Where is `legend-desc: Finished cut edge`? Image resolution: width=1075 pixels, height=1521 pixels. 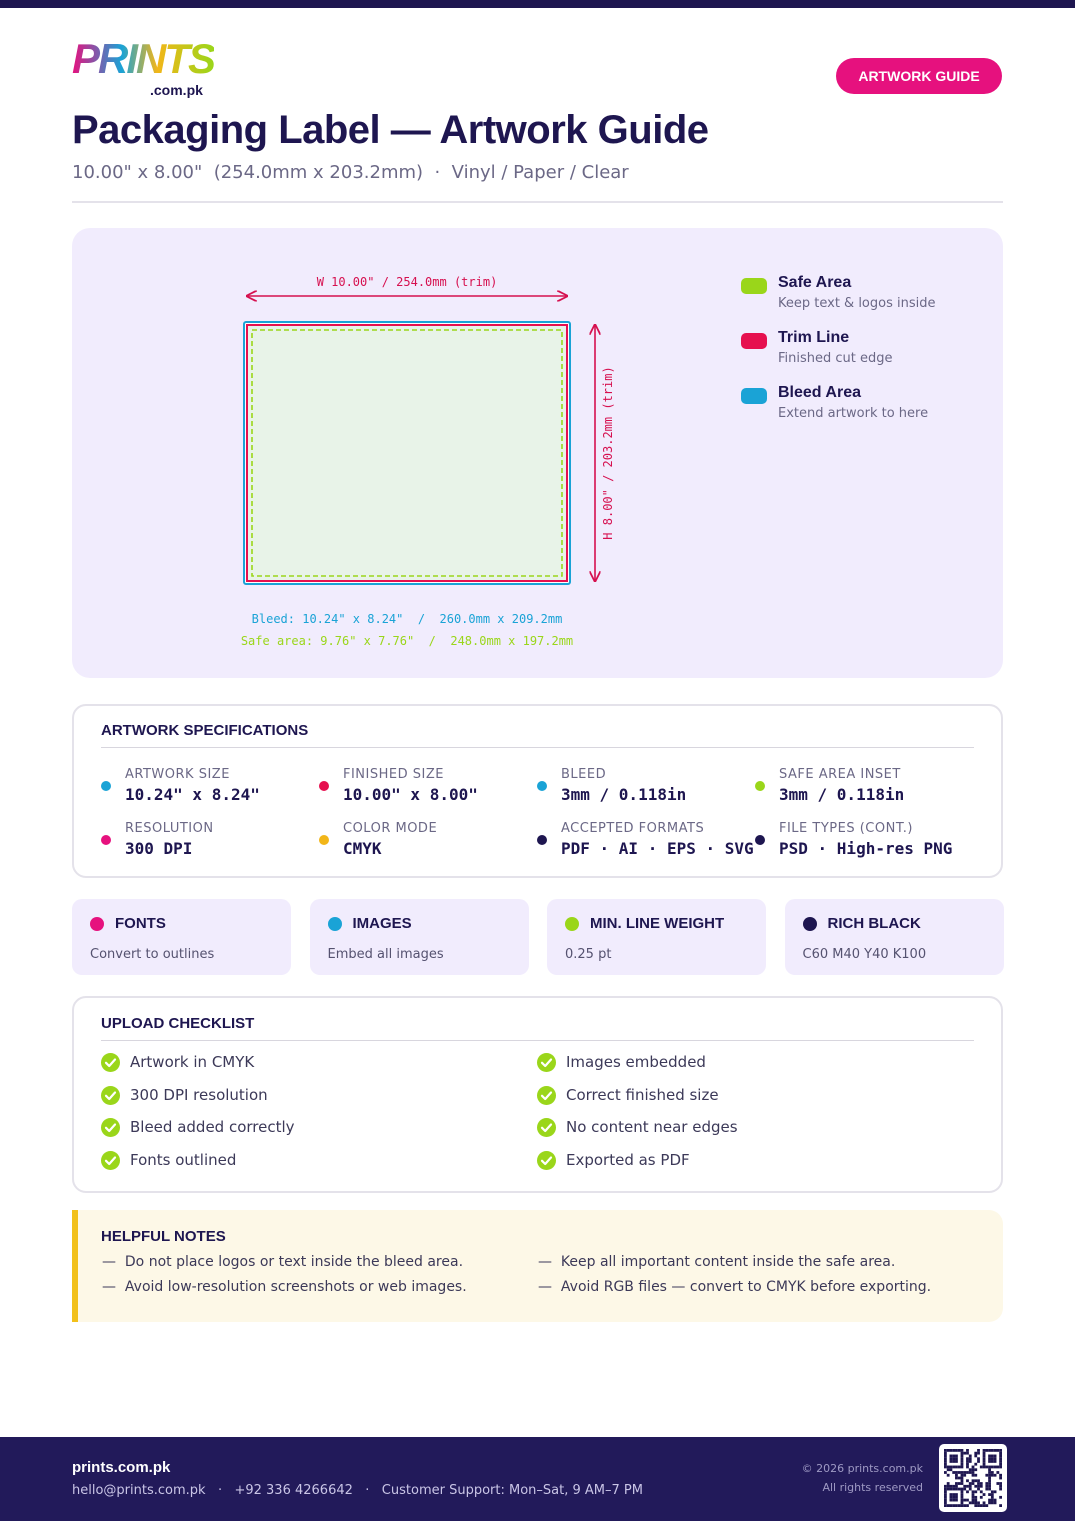
legend-desc: Finished cut edge is located at coordinates (835, 358).